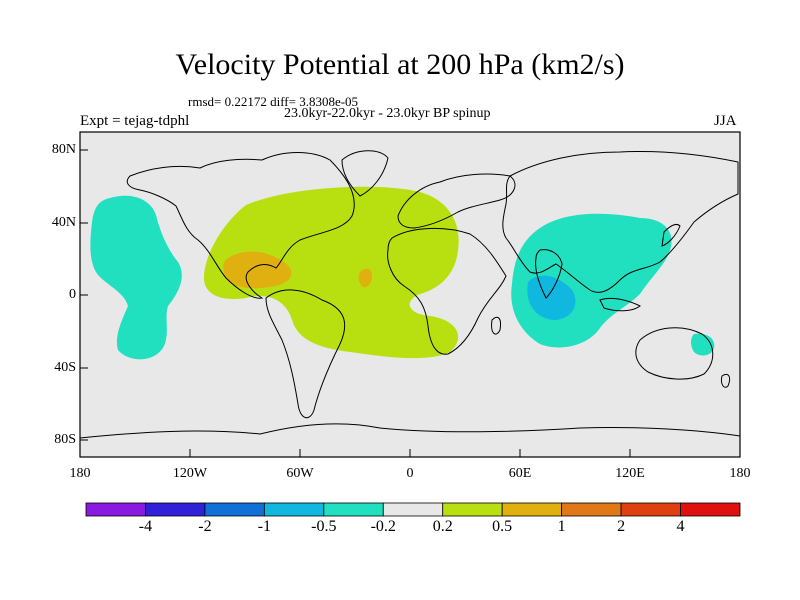 Image resolution: width=800 pixels, height=600 pixels. I want to click on y-tick-label-80n: 80N, so click(63, 149).